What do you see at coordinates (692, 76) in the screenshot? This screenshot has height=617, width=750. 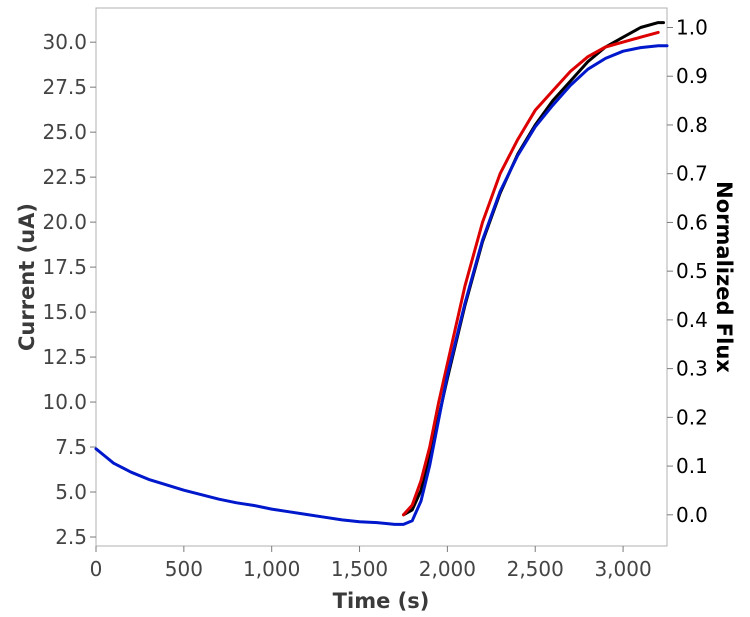 I see `y-tick-label-right: 0.9` at bounding box center [692, 76].